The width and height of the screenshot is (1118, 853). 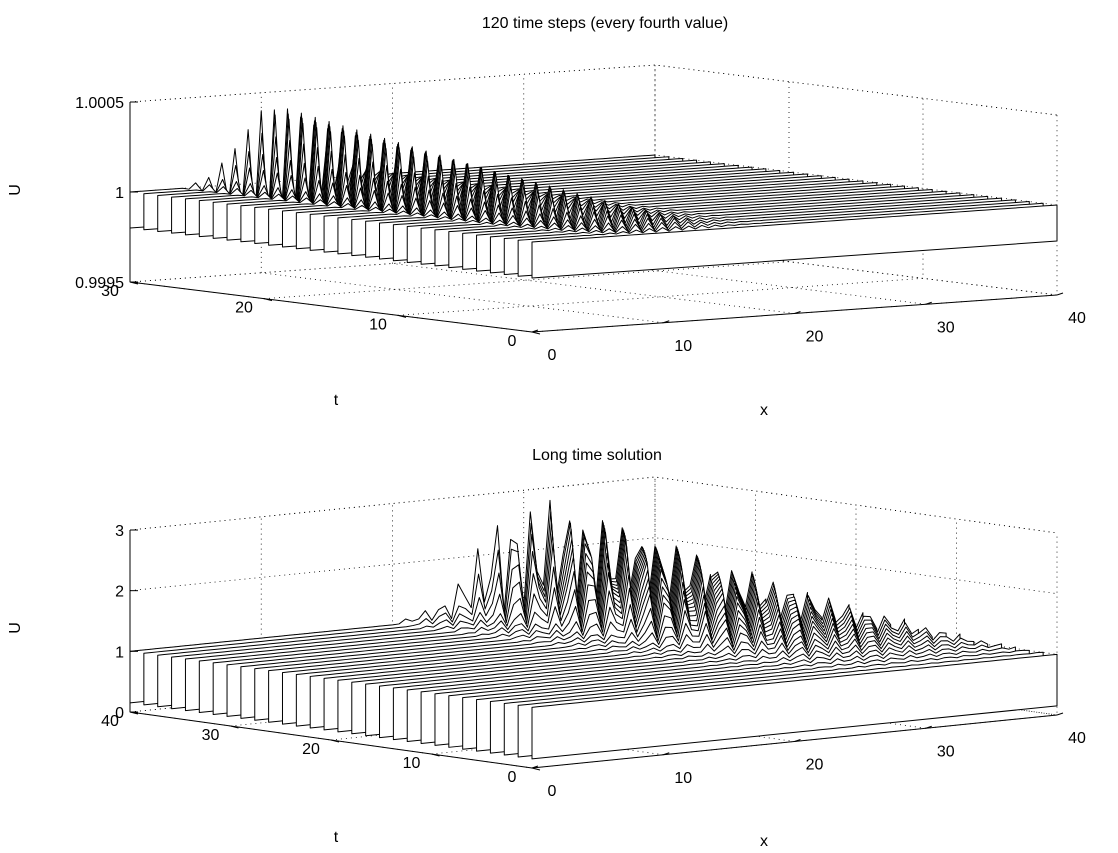 What do you see at coordinates (99, 283) in the screenshot?
I see `u-tick-label: 0.9995` at bounding box center [99, 283].